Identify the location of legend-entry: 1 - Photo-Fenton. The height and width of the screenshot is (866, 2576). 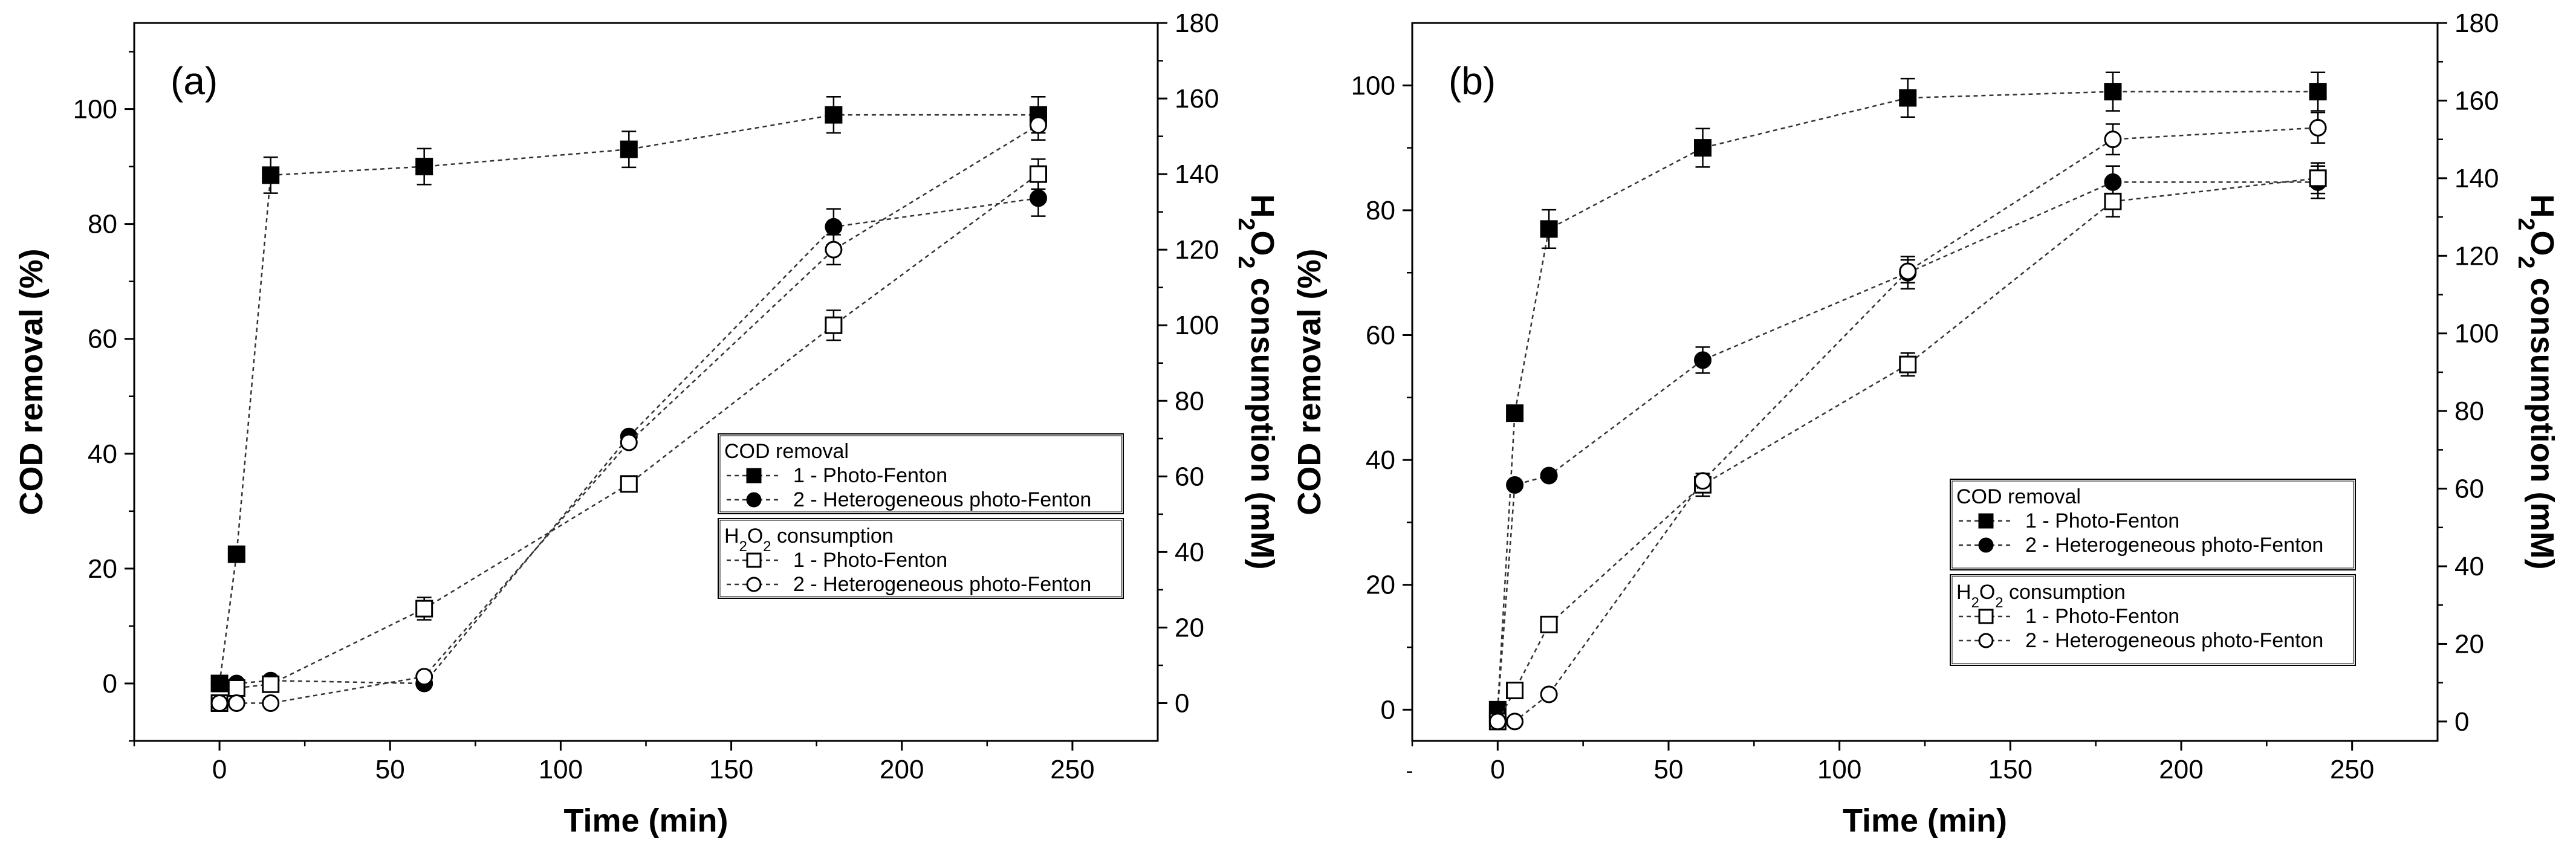
(2102, 520).